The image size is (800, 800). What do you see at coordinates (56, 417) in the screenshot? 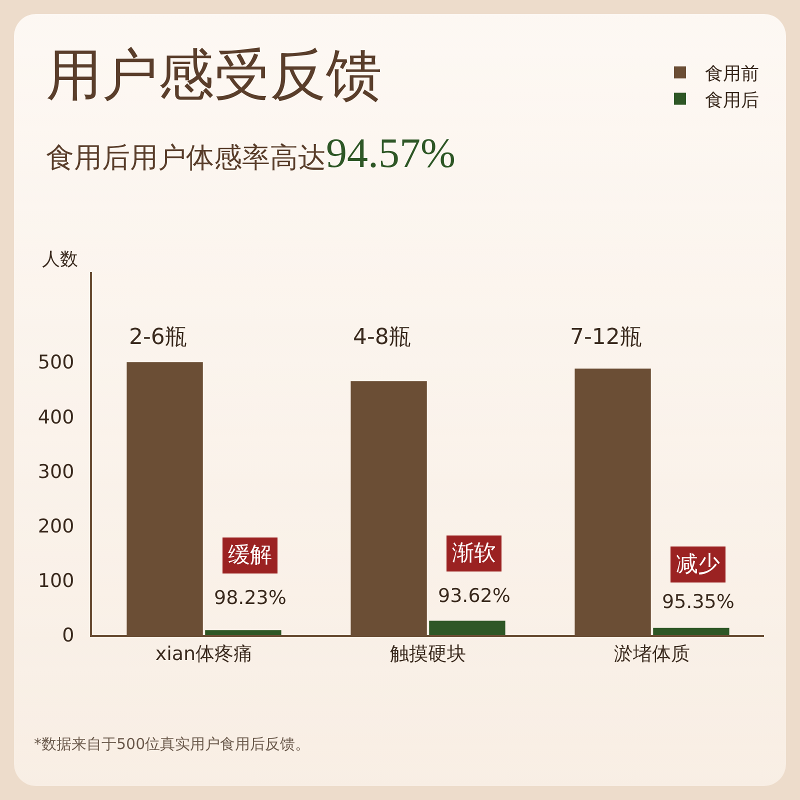
I see `y-tick-label: 400` at bounding box center [56, 417].